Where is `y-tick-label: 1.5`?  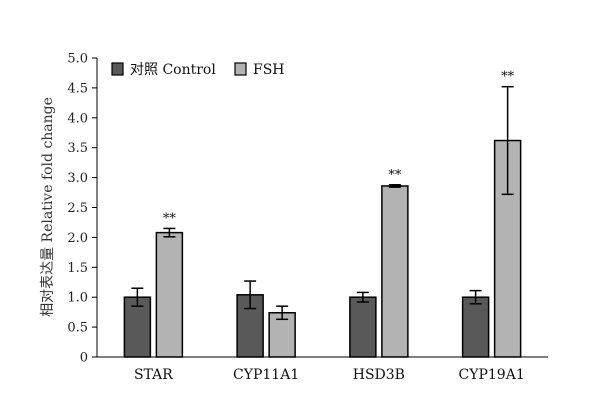
y-tick-label: 1.5 is located at coordinates (77, 268).